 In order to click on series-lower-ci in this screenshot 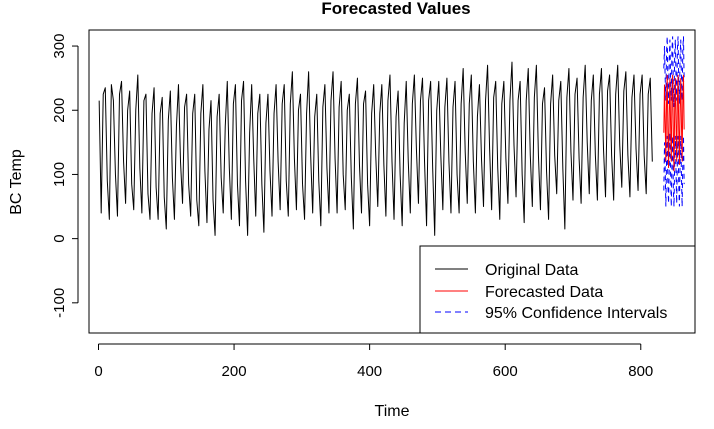, I will do `click(674, 169)`.